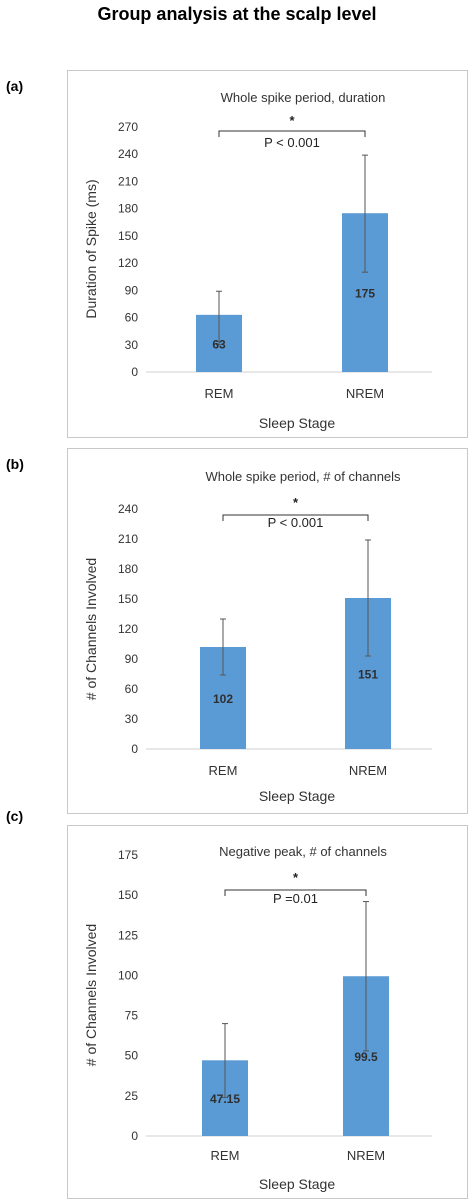  Describe the element at coordinates (128, 895) in the screenshot. I see `panel-c-ytick-label: 150` at that location.